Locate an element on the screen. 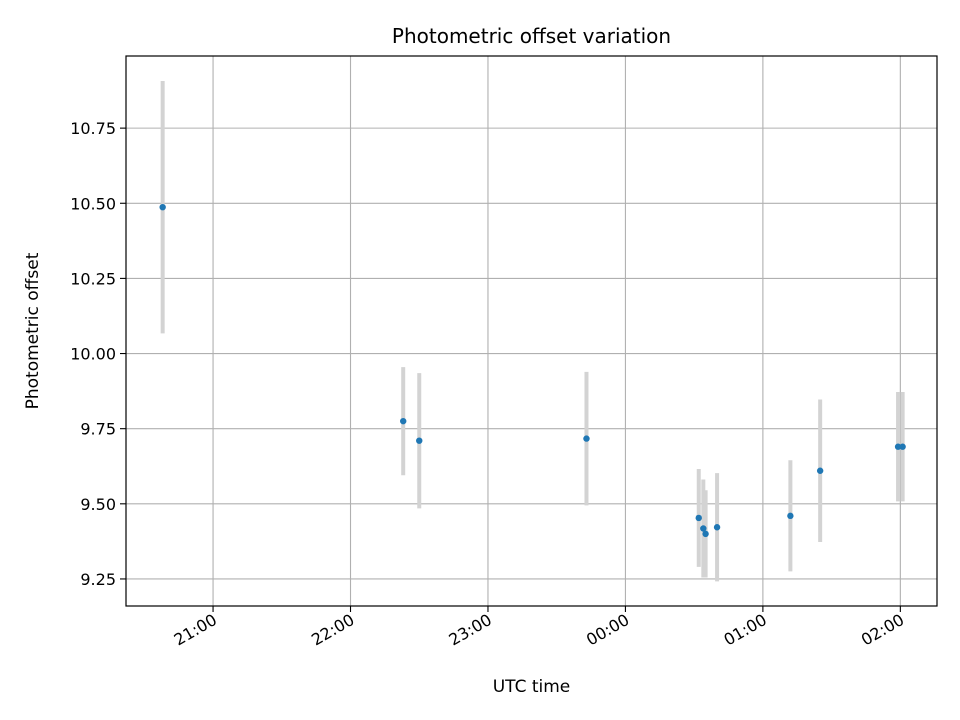 This screenshot has width=960, height=720. y-tick-label: 9.50 is located at coordinates (98, 504).